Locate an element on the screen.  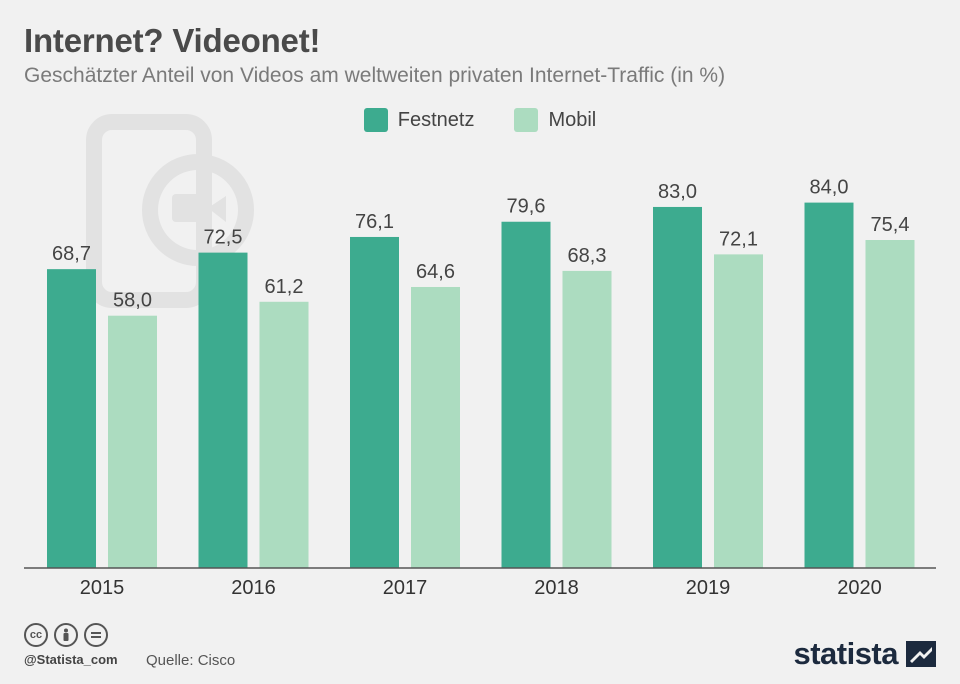
cc-icon: cc is located at coordinates (36, 635).